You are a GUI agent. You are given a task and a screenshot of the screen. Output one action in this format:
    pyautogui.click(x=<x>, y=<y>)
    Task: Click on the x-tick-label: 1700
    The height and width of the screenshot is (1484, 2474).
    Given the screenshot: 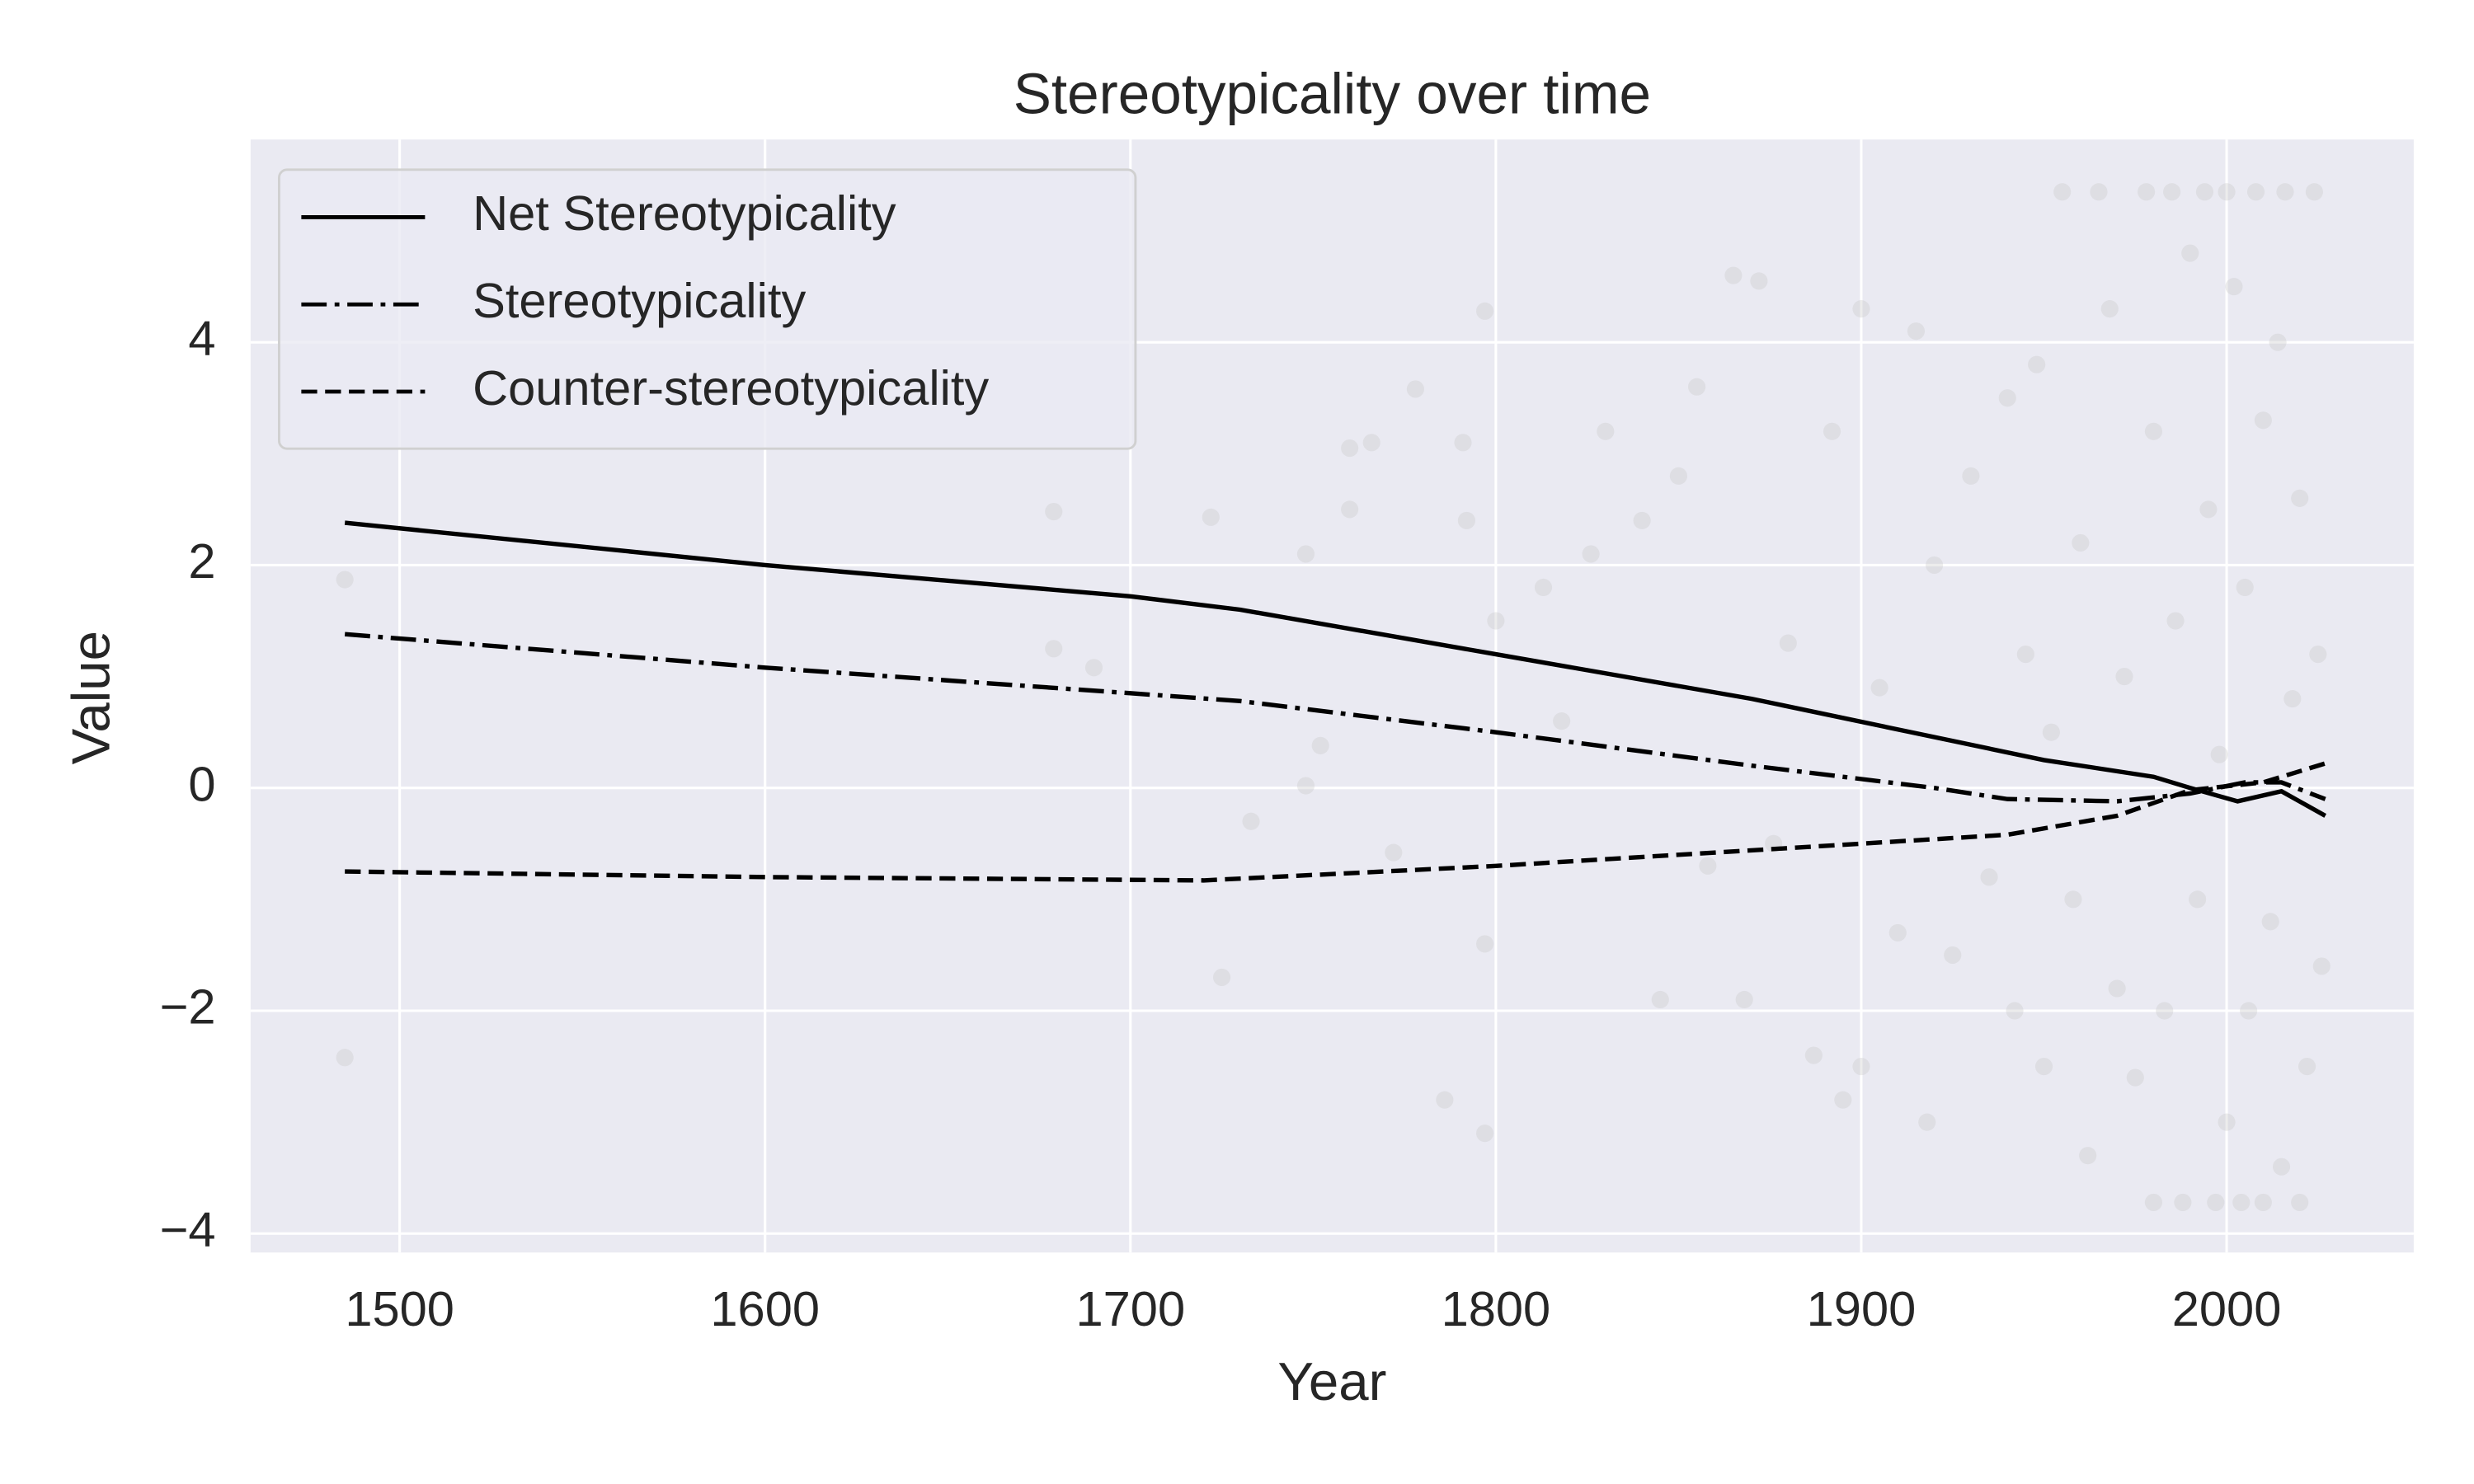 What is the action you would take?
    pyautogui.click(x=1130, y=1308)
    